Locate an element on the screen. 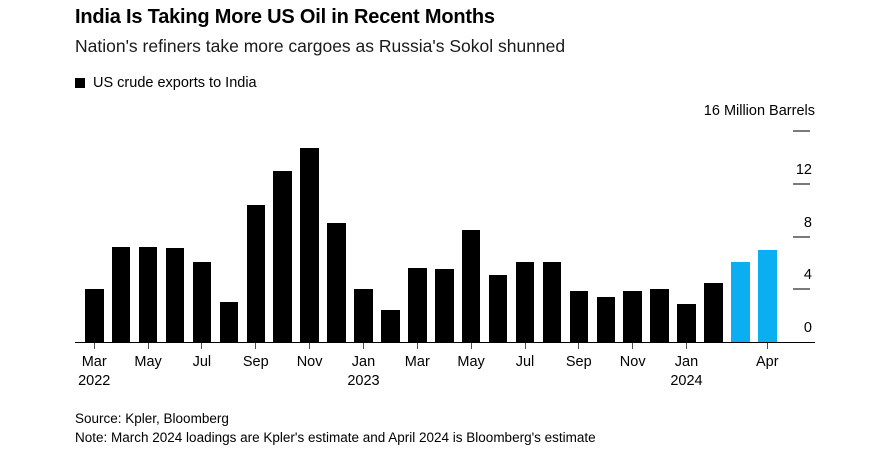  x-tick-label-apr: Apr is located at coordinates (767, 362).